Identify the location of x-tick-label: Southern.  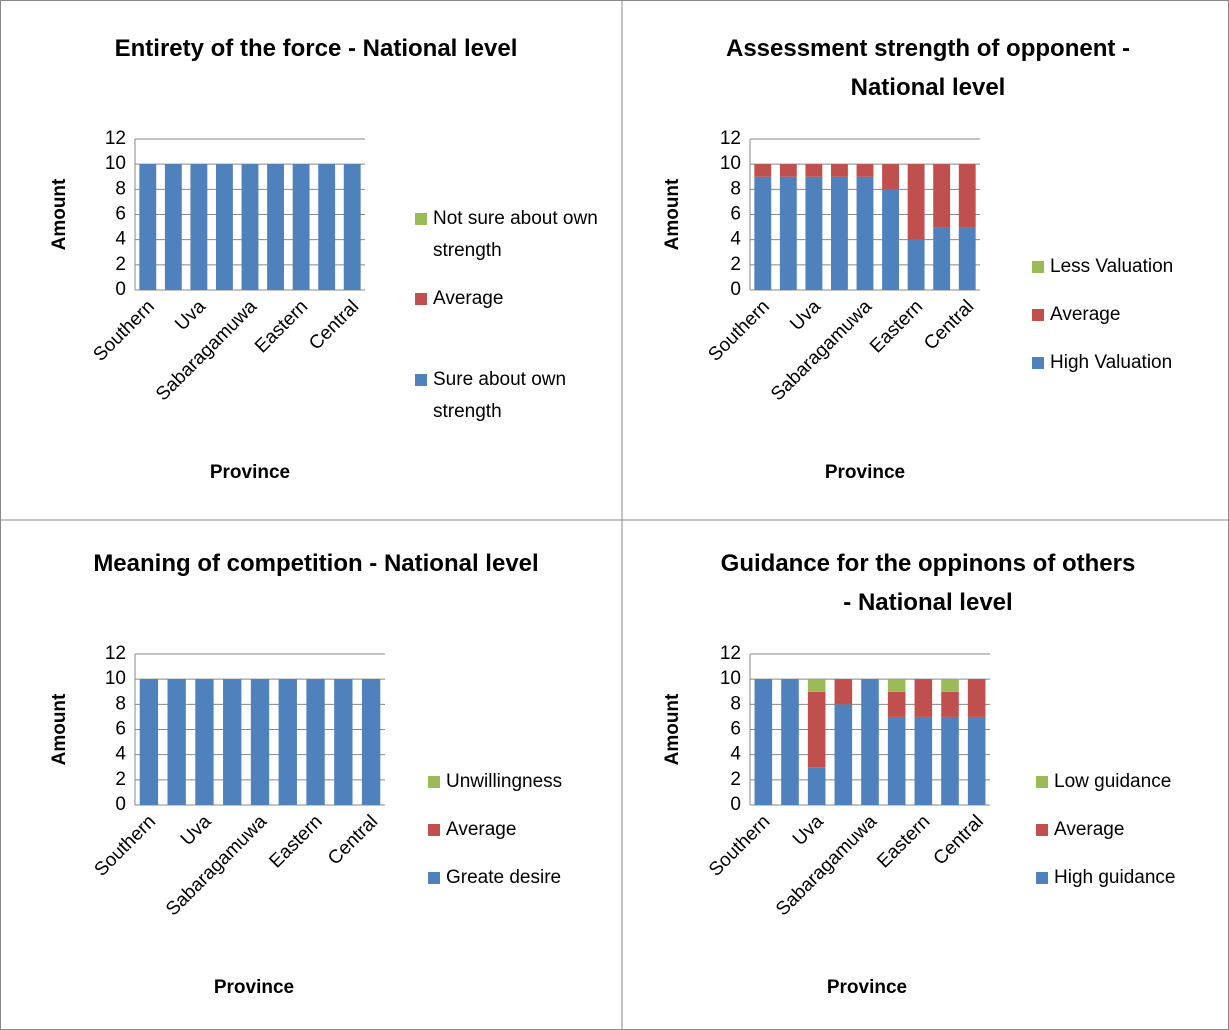
(738, 330).